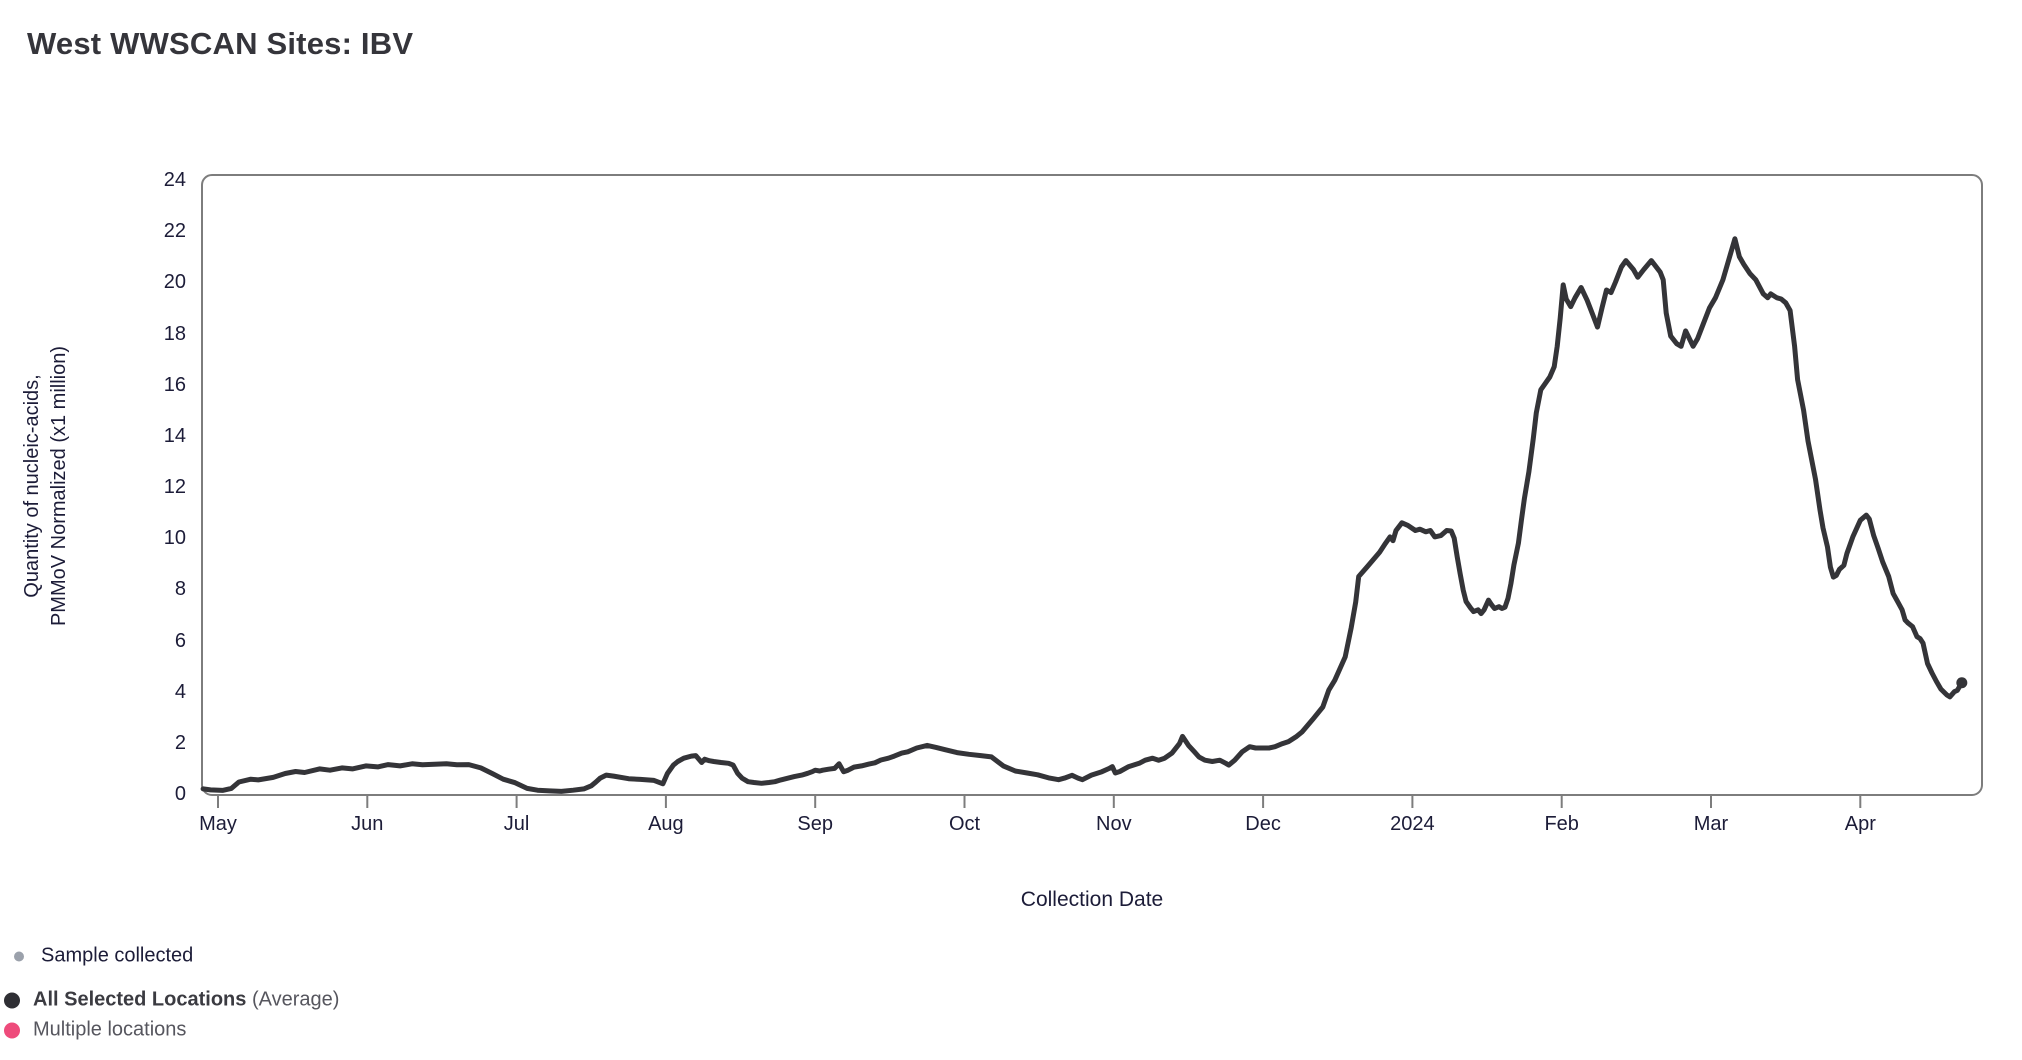  I want to click on y-tick-label: 24, so click(174, 180).